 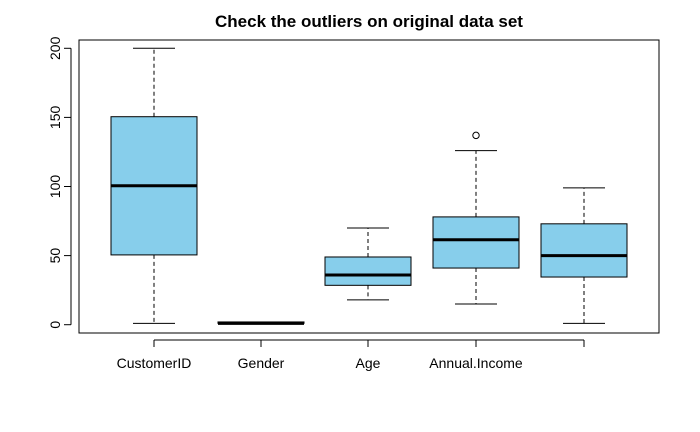 What do you see at coordinates (368, 363) in the screenshot?
I see `x-tick-label: Age` at bounding box center [368, 363].